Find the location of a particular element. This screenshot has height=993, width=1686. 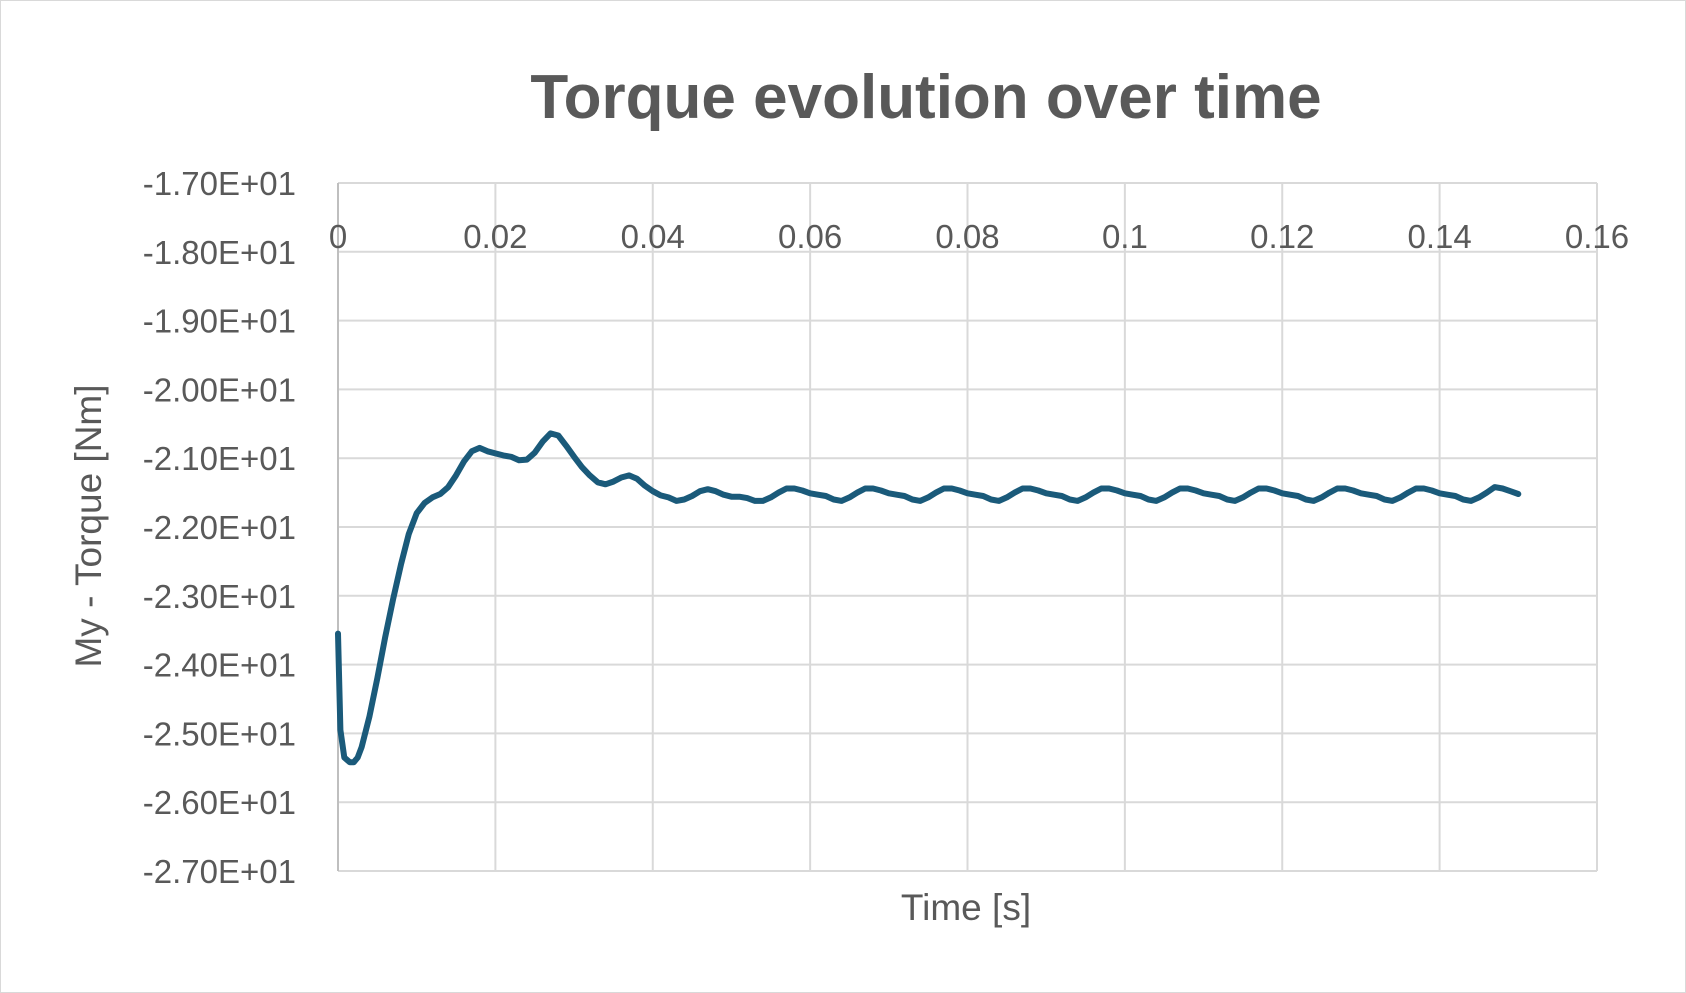

y-tick-label: -2.50E+01 is located at coordinates (219, 733).